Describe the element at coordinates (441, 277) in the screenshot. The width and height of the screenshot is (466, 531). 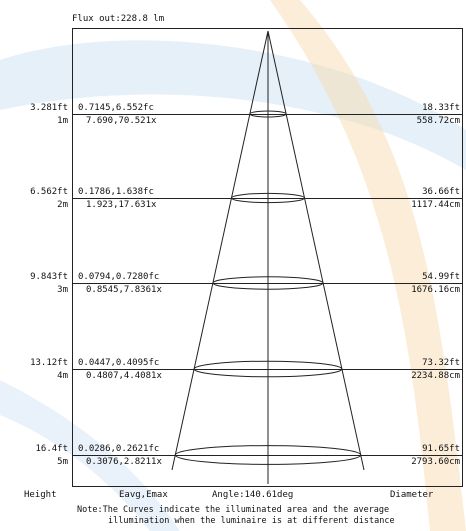
I see `level-diameter-ft: 54.99ft` at that location.